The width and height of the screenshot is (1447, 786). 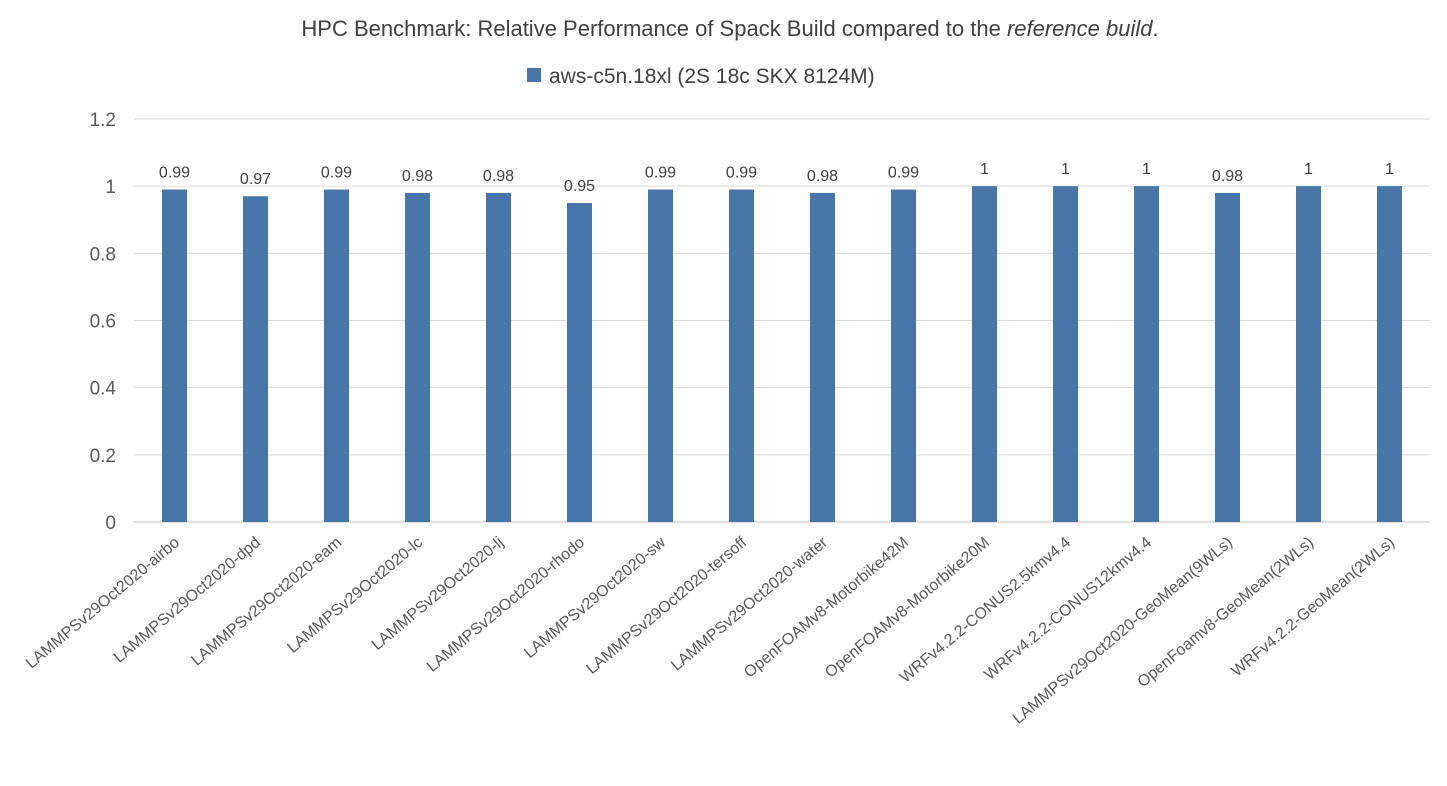 I want to click on y-tick-label: 0.4, so click(x=103, y=389).